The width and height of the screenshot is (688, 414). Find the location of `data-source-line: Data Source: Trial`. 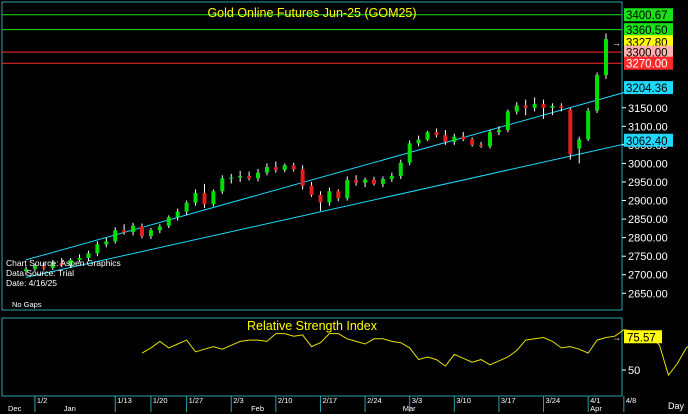

data-source-line: Data Source: Trial is located at coordinates (40, 273).